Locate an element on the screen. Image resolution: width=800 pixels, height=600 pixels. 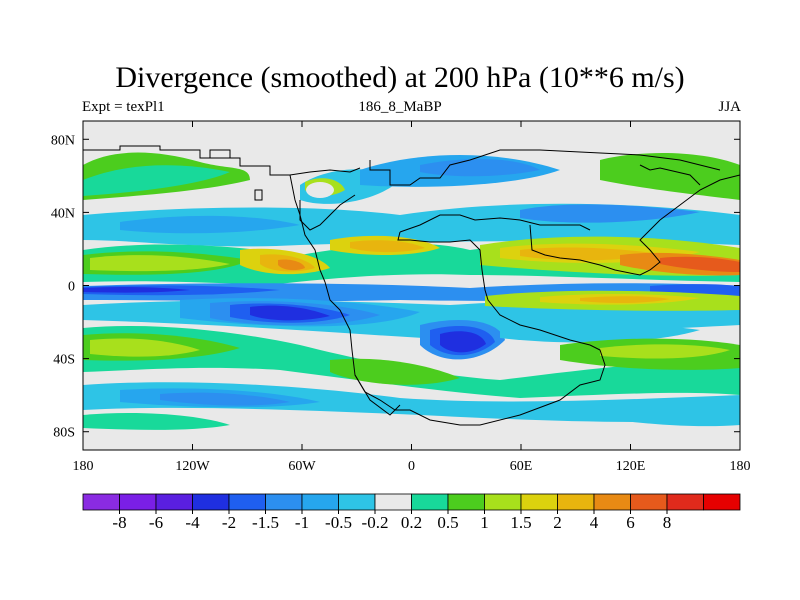
colorbar-label: 1 is located at coordinates (484, 522).